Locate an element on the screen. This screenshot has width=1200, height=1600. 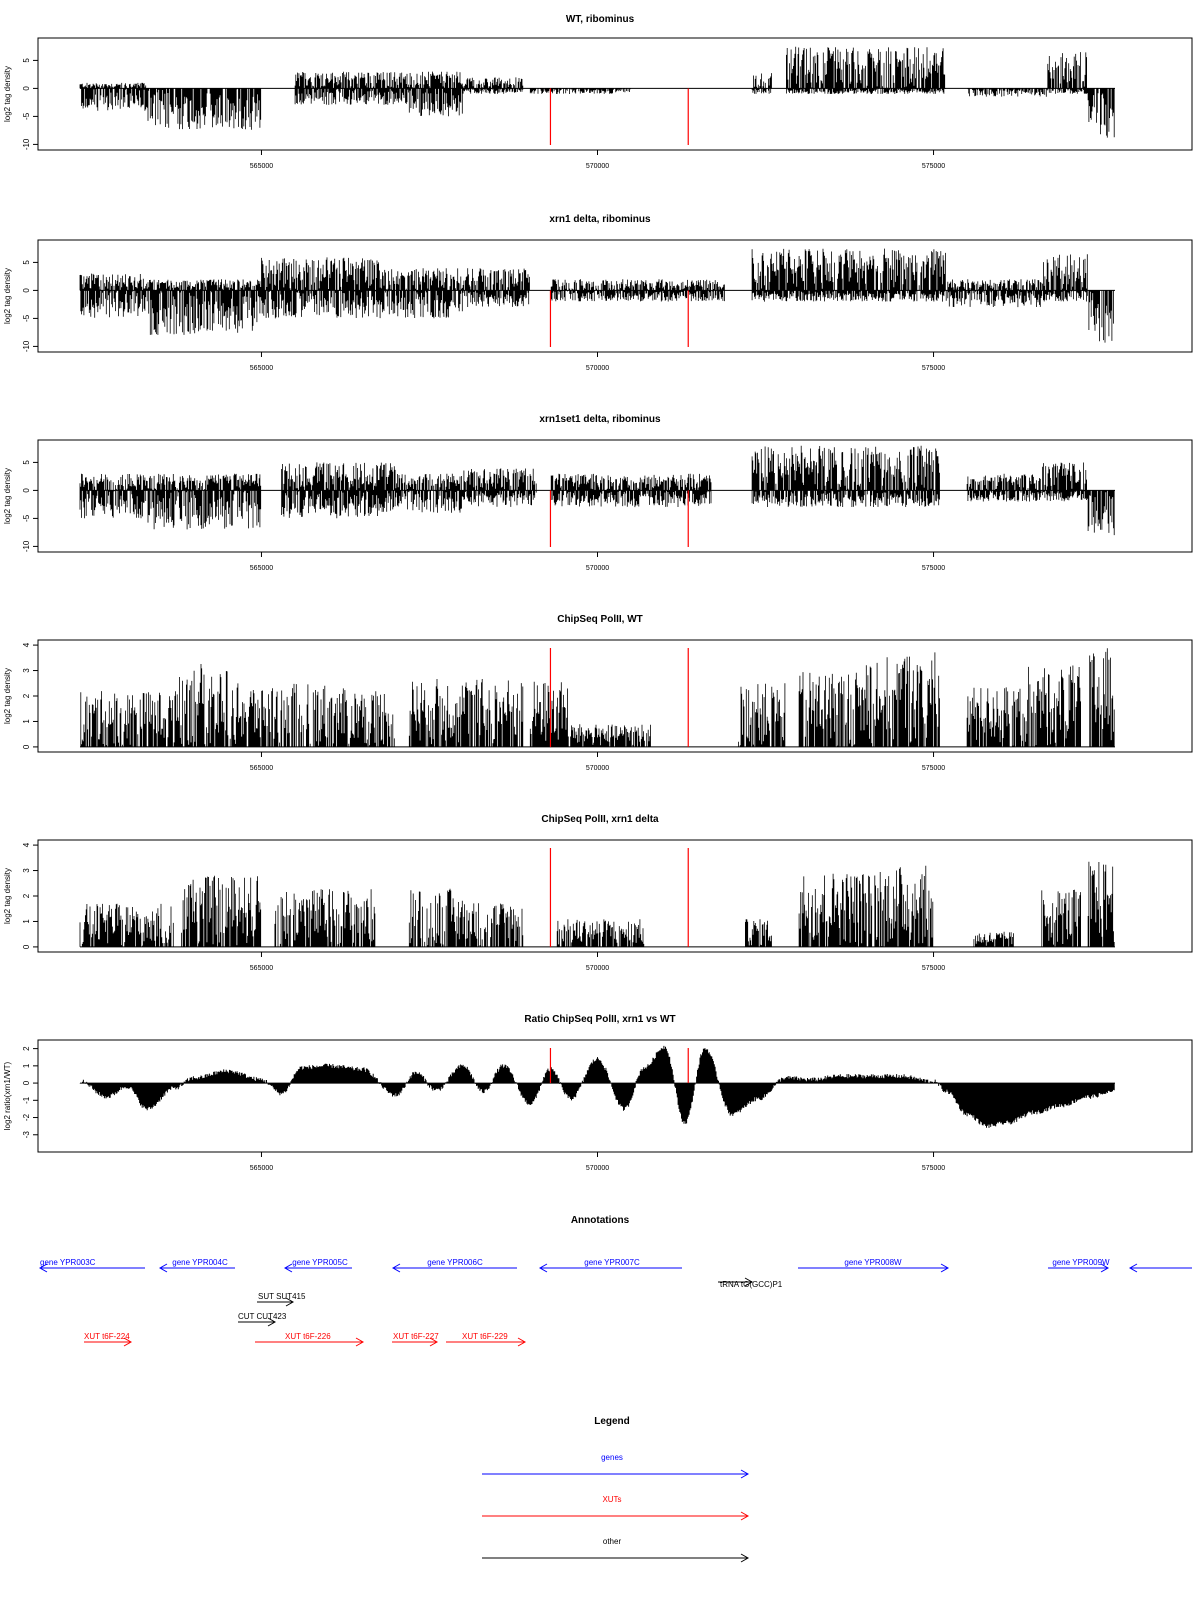
annotation-label: gene YPR006C is located at coordinates (455, 1262).